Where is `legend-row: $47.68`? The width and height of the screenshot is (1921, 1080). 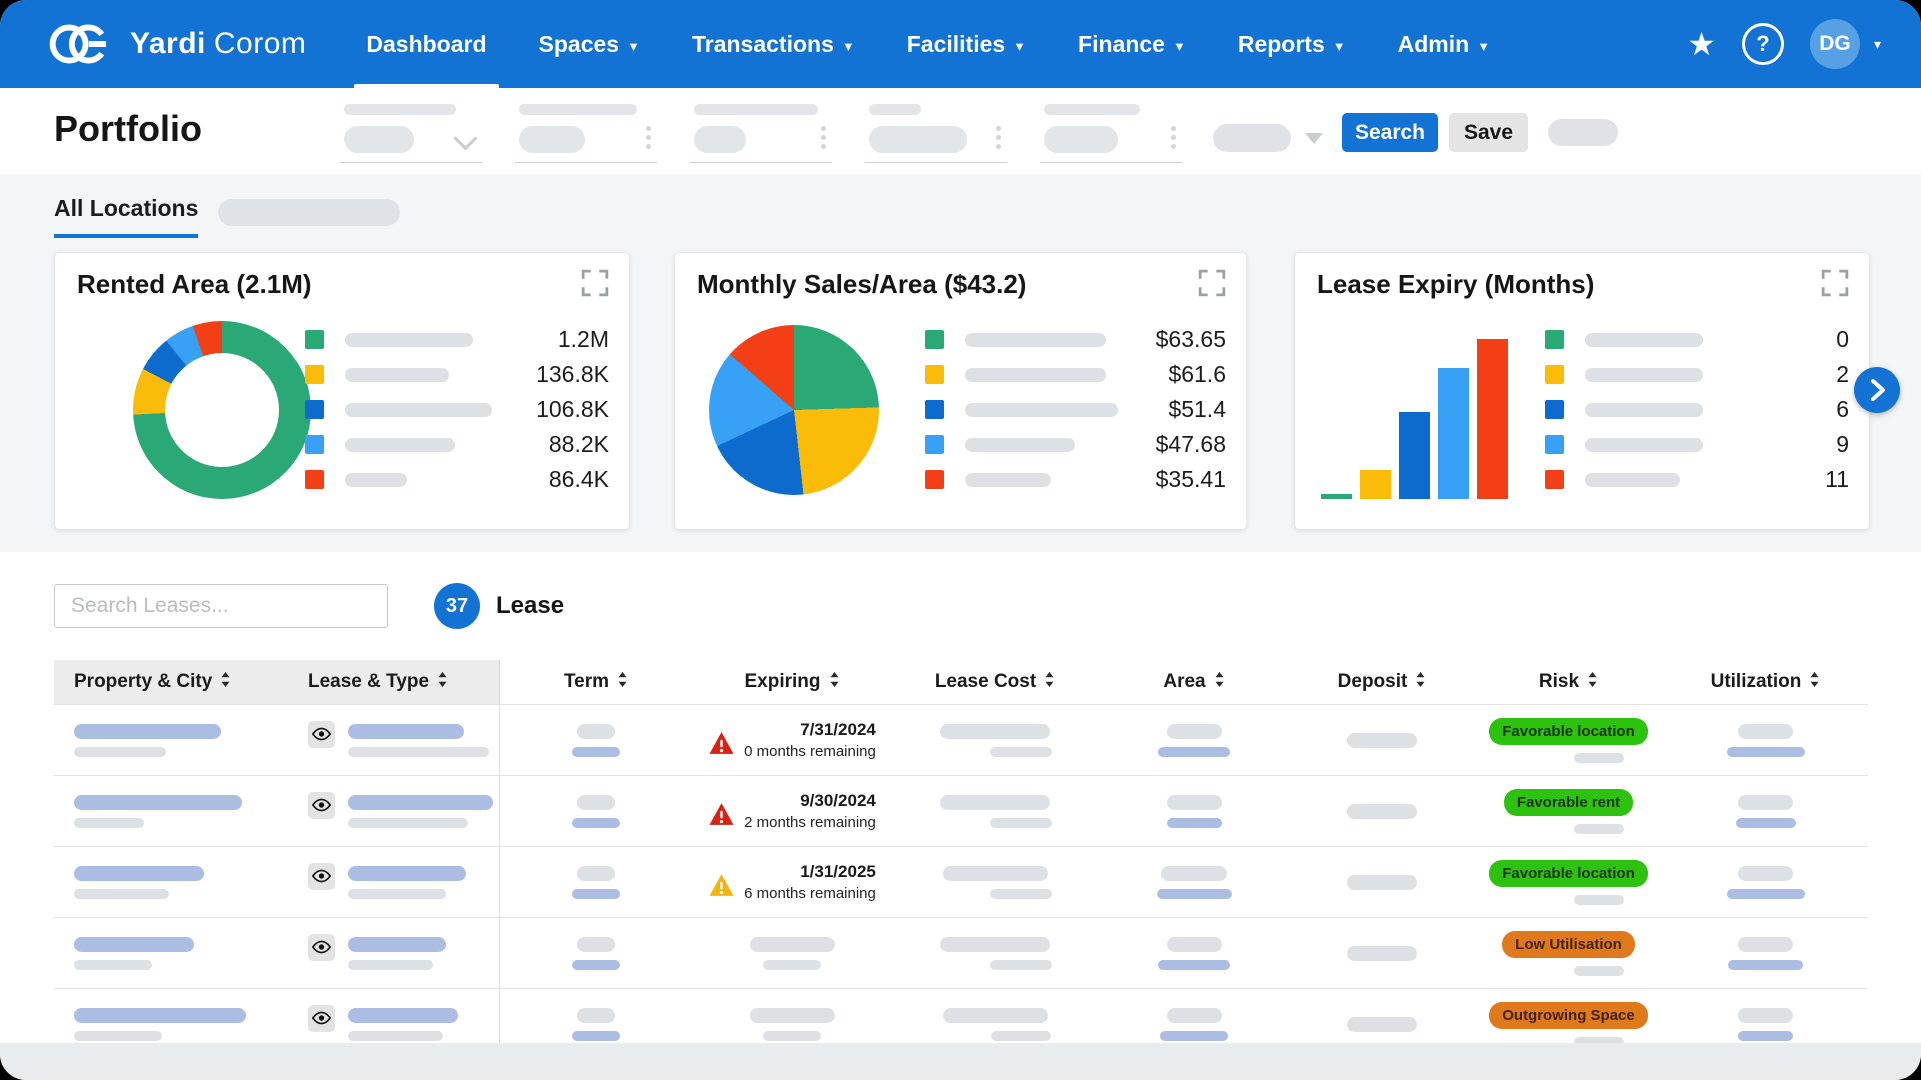 legend-row: $47.68 is located at coordinates (1075, 444).